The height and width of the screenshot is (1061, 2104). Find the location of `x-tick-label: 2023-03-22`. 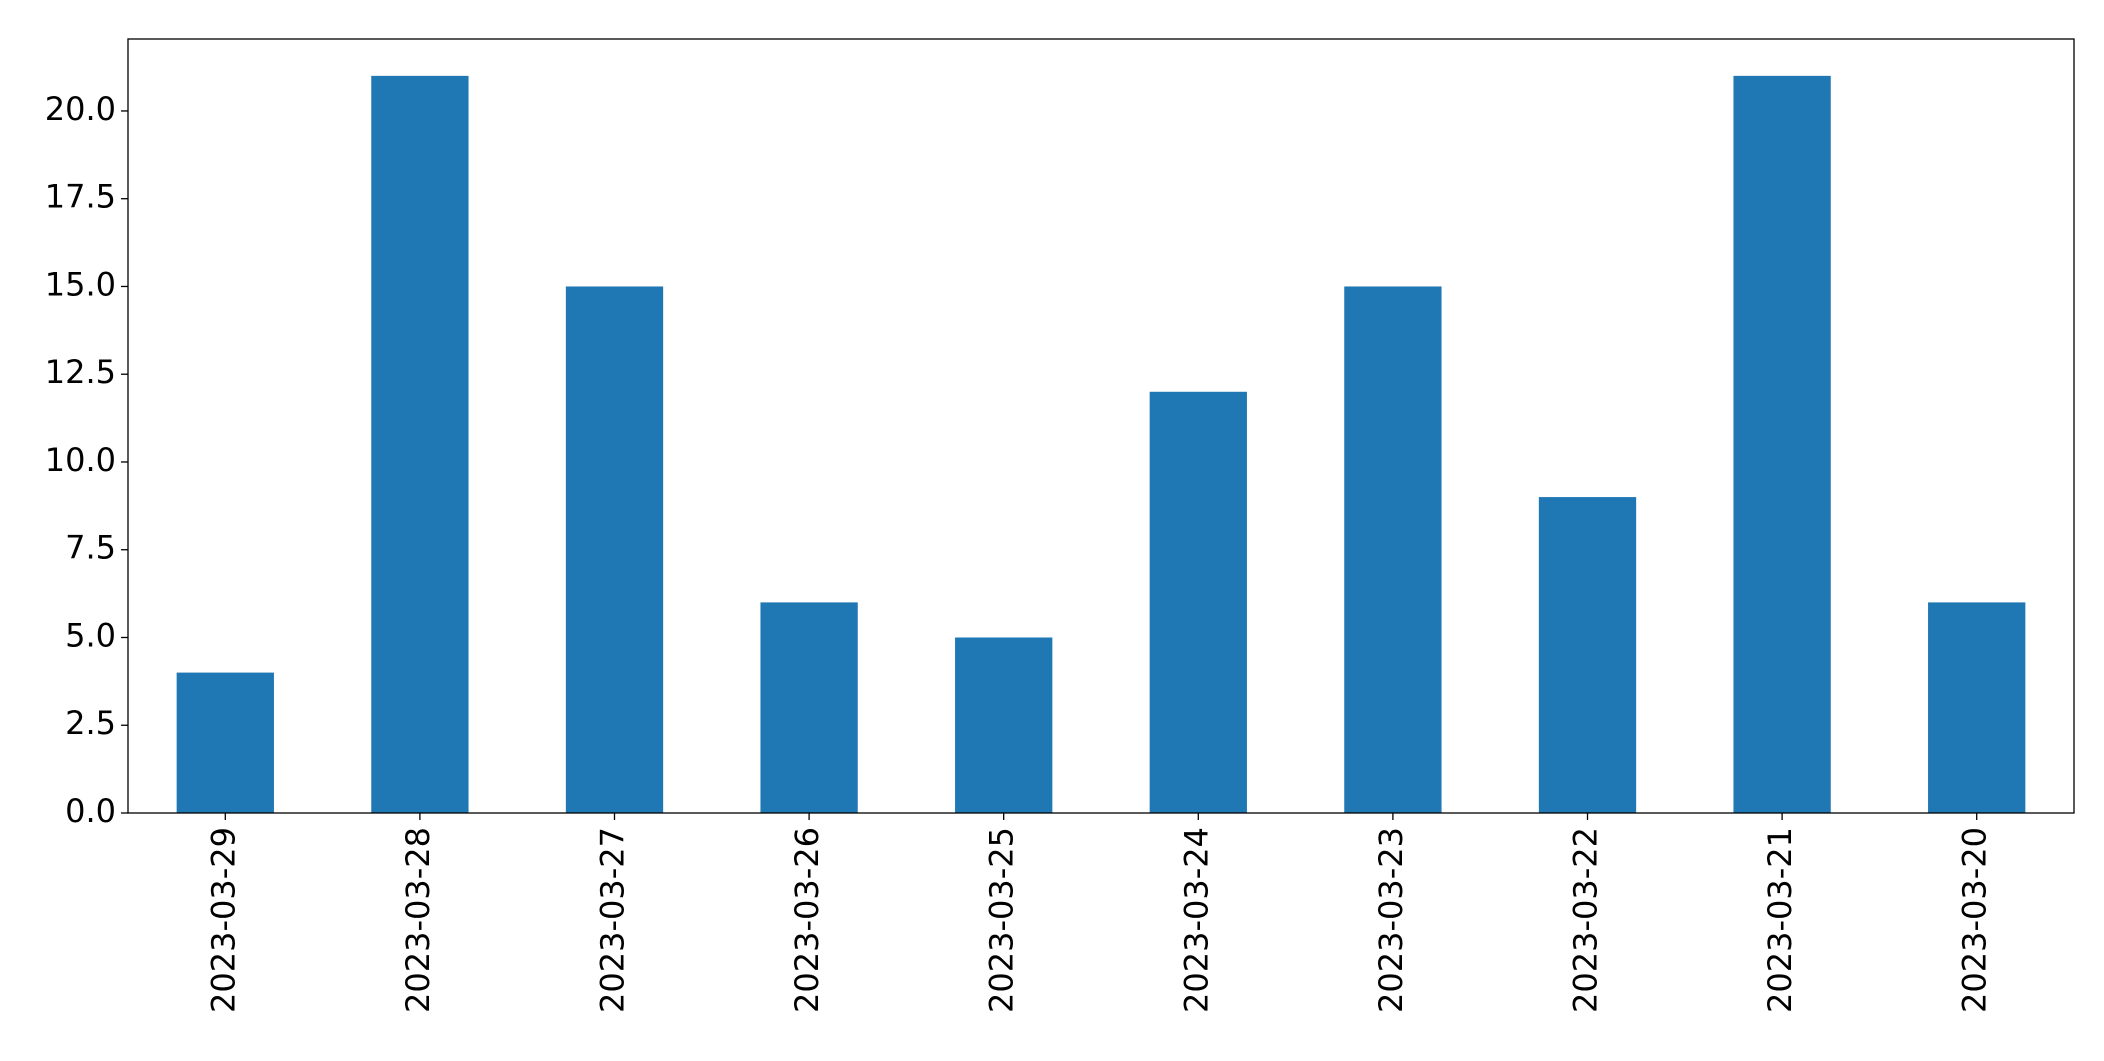

x-tick-label: 2023-03-22 is located at coordinates (1586, 920).